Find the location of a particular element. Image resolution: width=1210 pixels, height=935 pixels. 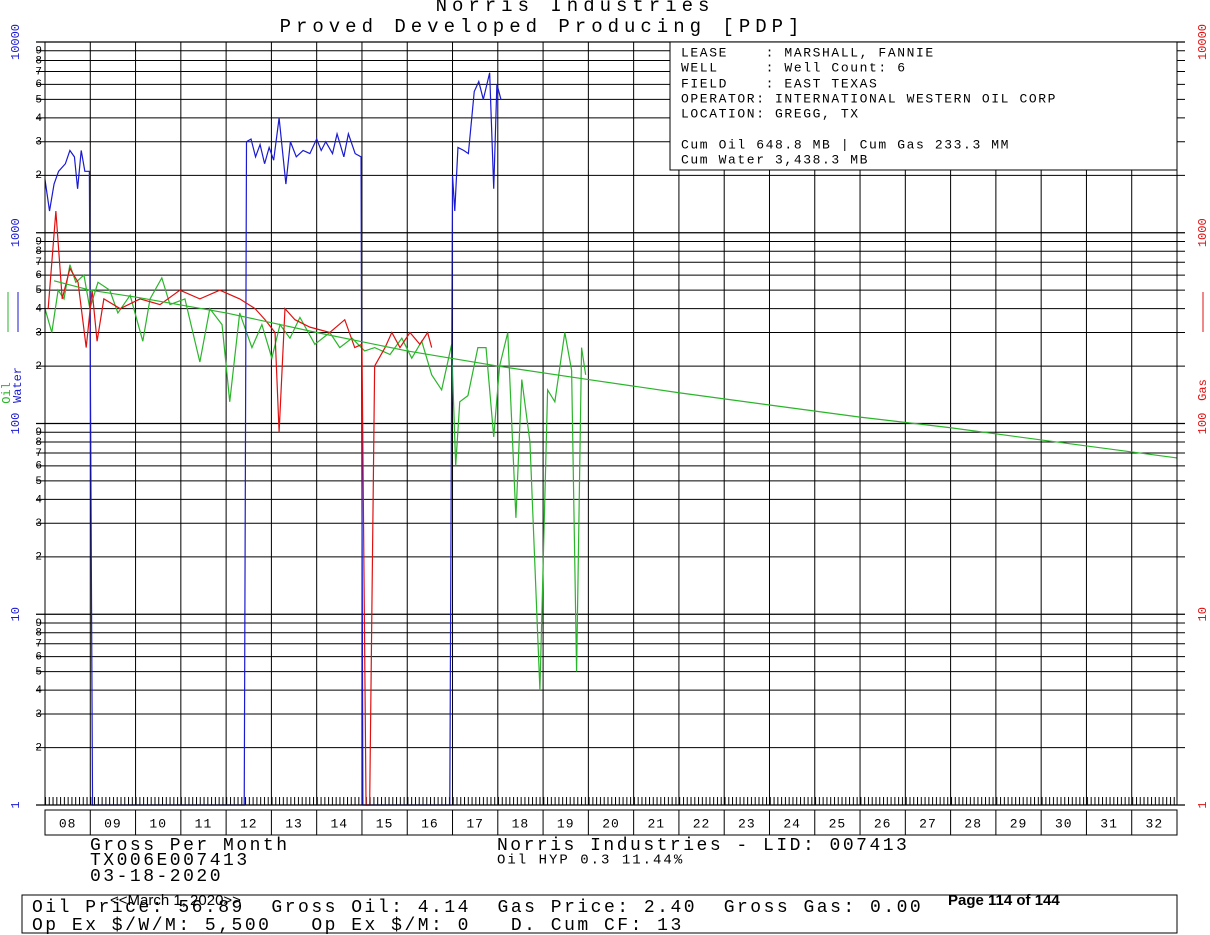

x-tick-label: 30 is located at coordinates (1064, 823).